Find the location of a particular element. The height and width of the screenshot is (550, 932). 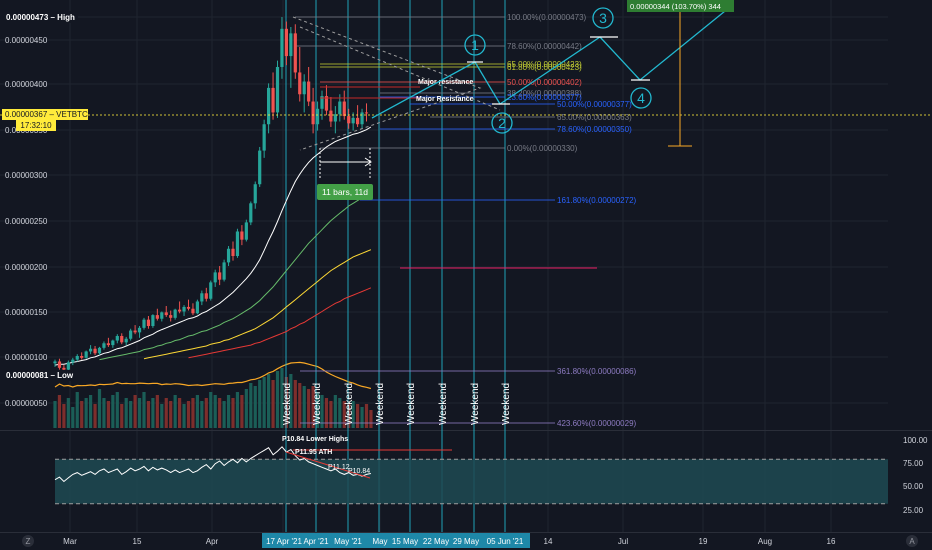

fib-level-label: 65.00%(0.00000423) is located at coordinates (544, 64).